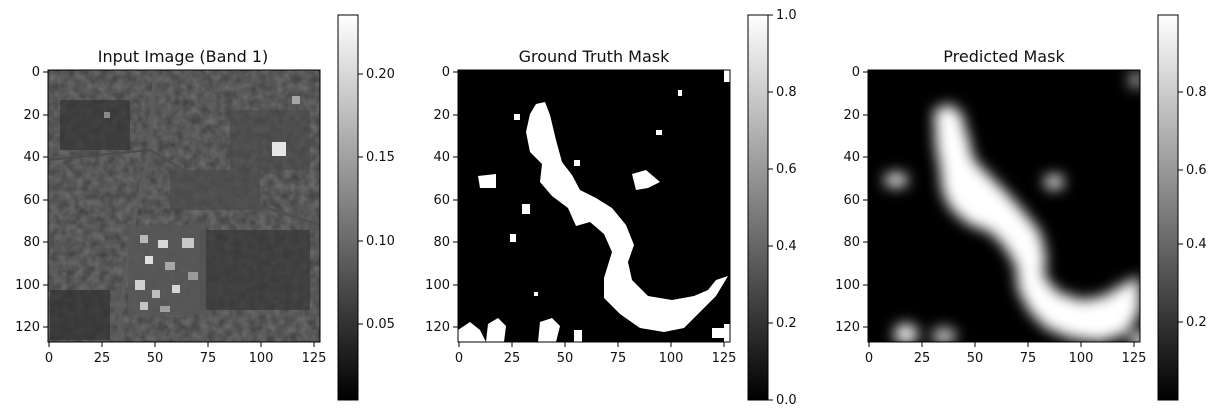  What do you see at coordinates (1182, 207) in the screenshot?
I see `colorbar: 0.2 0.4 0.6 0.8` at bounding box center [1182, 207].